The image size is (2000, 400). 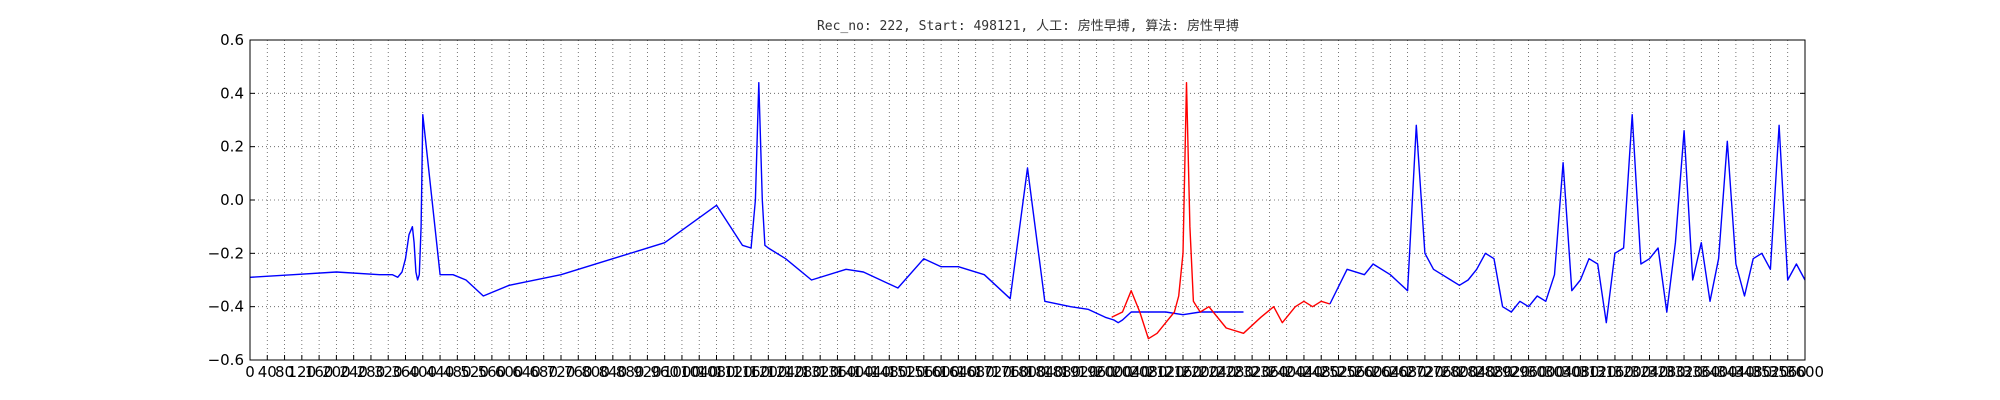 What do you see at coordinates (803, 372) in the screenshot?
I see `x-tick-label: 1280` at bounding box center [803, 372].